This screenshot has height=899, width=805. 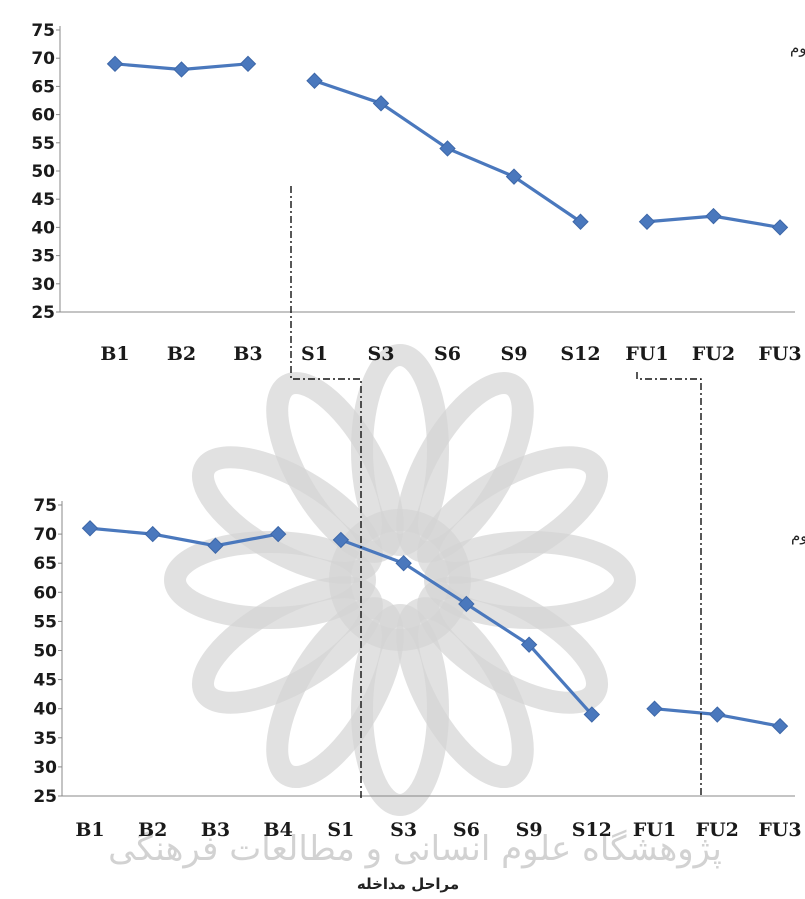 I want to click on series-line, so click(x=184, y=537).